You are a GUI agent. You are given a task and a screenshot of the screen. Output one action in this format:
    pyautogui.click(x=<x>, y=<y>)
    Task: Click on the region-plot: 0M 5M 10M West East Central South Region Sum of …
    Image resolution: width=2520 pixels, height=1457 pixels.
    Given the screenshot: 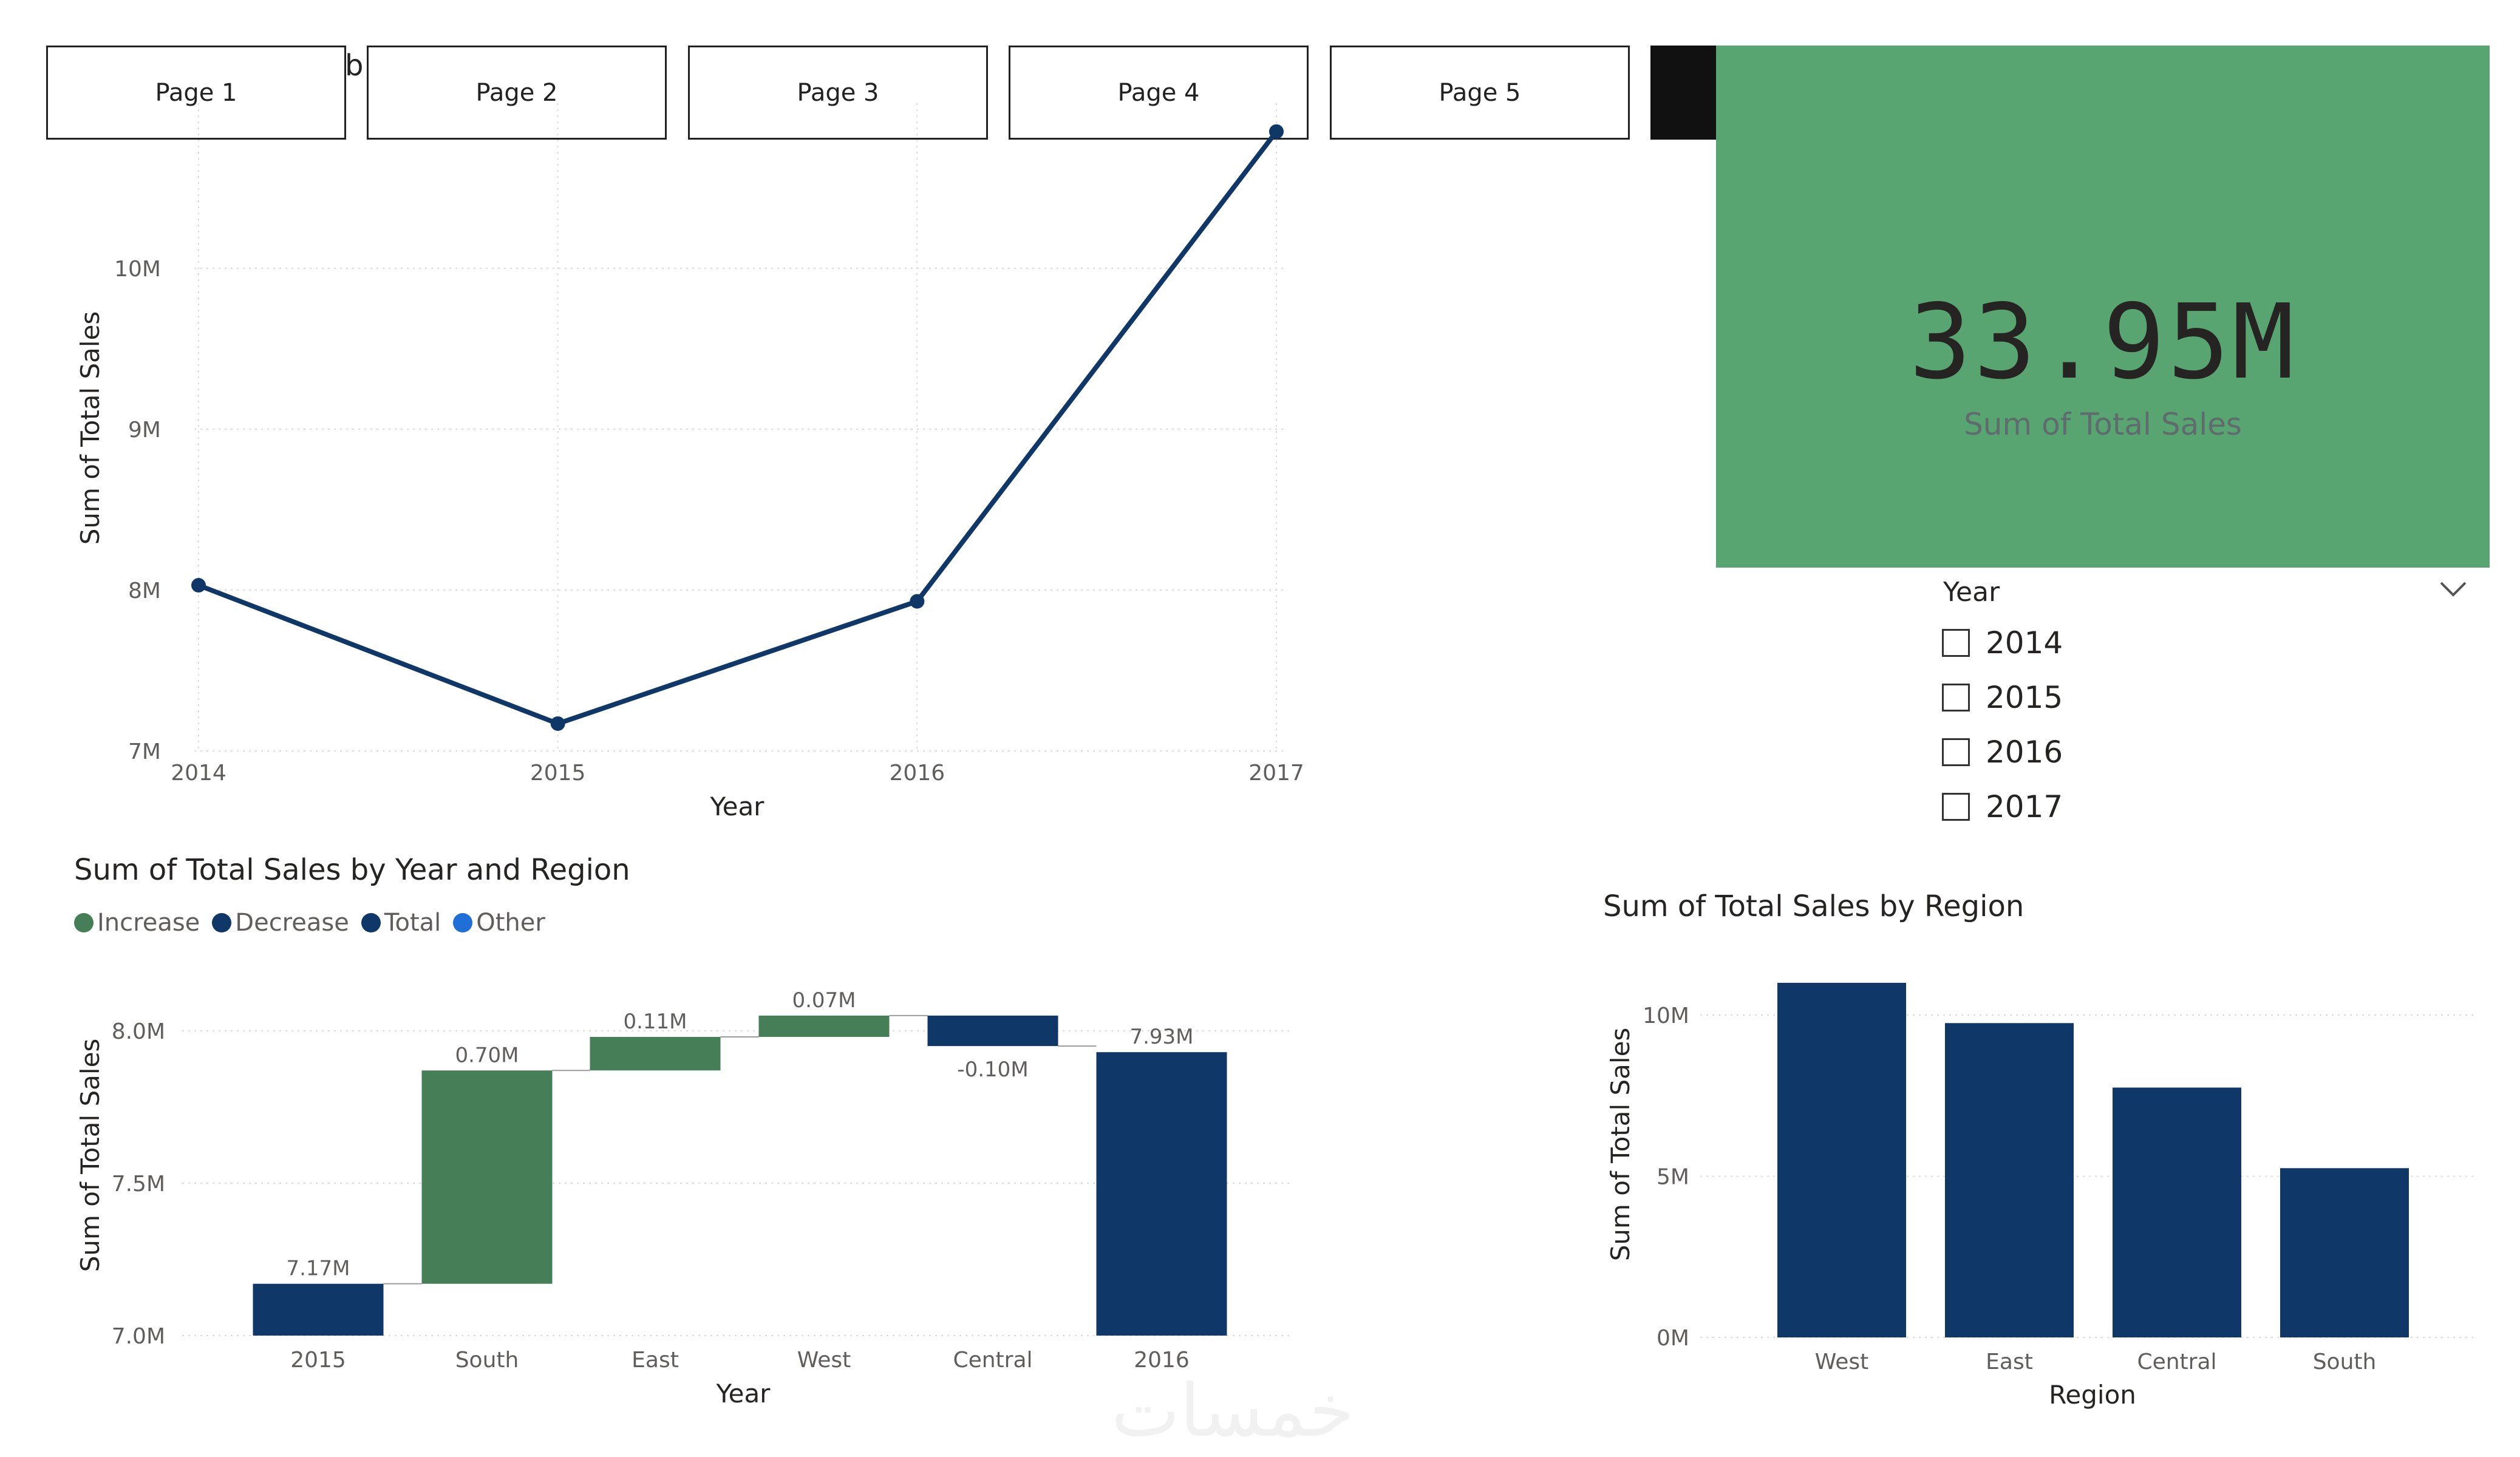 What is the action you would take?
    pyautogui.click(x=2041, y=1196)
    